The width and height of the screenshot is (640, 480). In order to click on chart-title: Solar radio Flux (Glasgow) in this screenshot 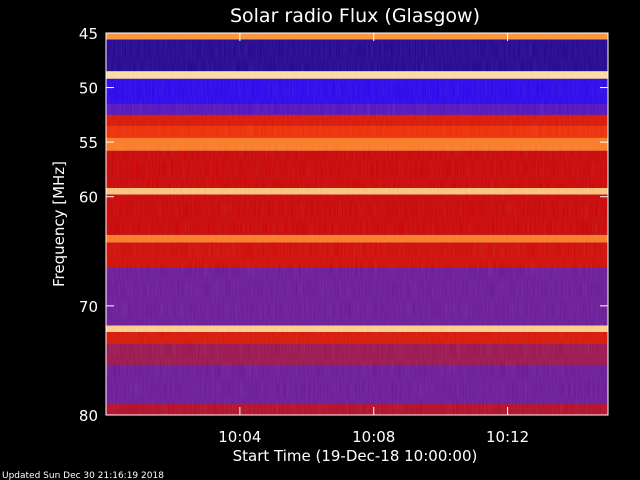, I will do `click(355, 16)`.